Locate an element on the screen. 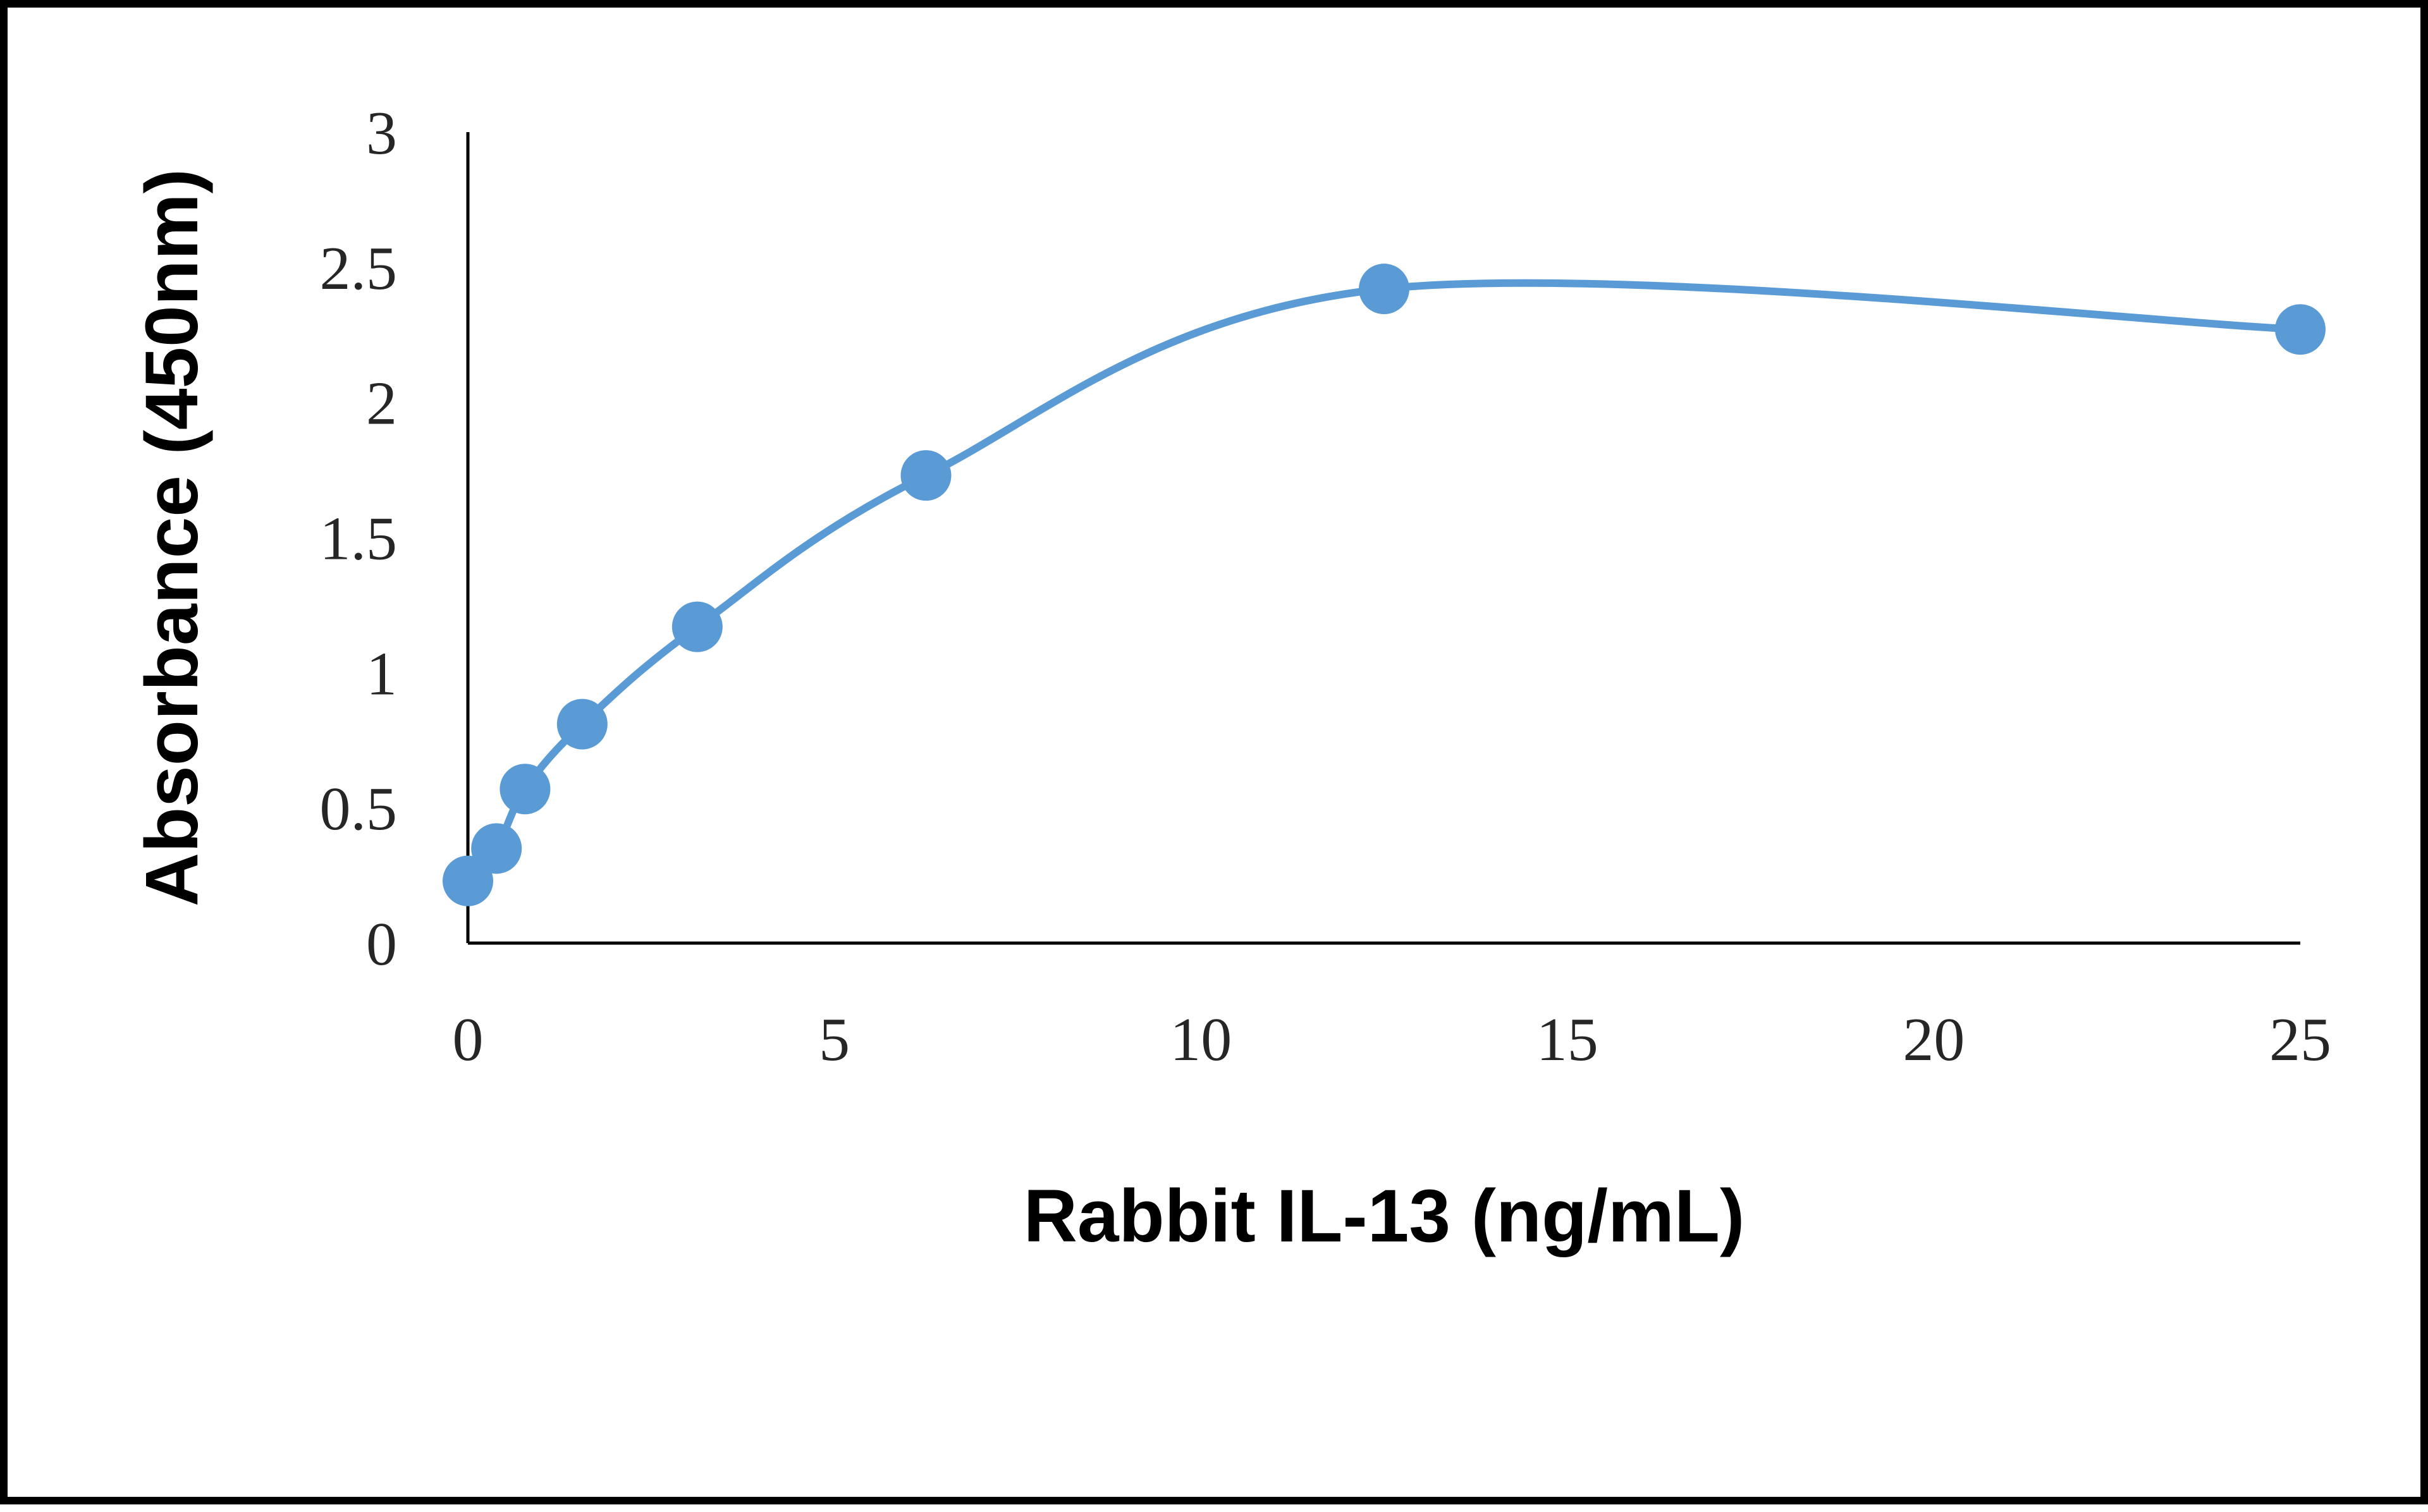  y-tick-label: 1.5 is located at coordinates (359, 539).